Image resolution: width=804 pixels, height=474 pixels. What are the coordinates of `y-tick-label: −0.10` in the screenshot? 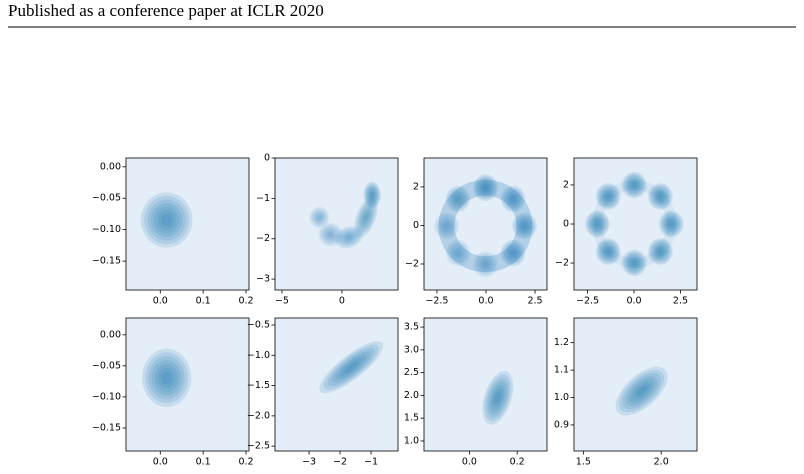 It's located at (106, 396).